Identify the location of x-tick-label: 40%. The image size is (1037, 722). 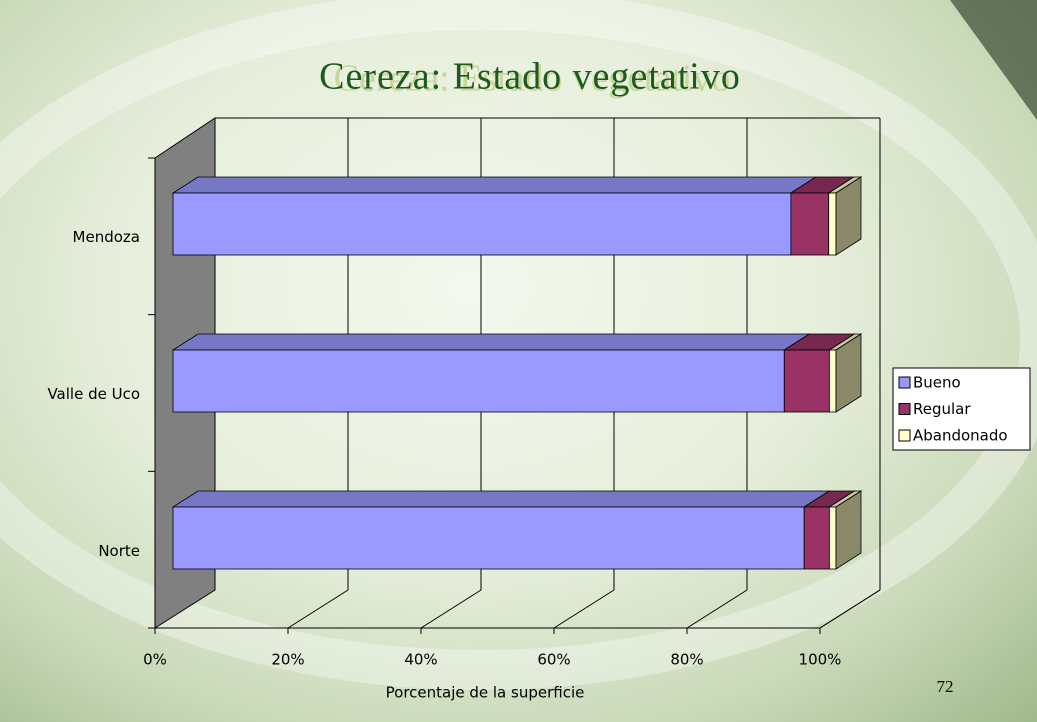
(420, 660).